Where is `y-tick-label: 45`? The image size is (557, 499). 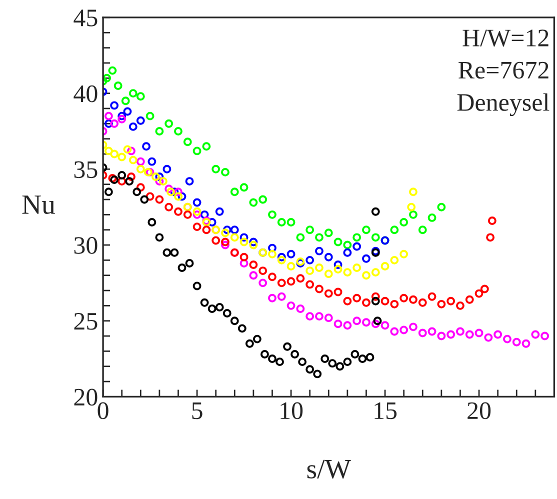 y-tick-label: 45 is located at coordinates (86, 18).